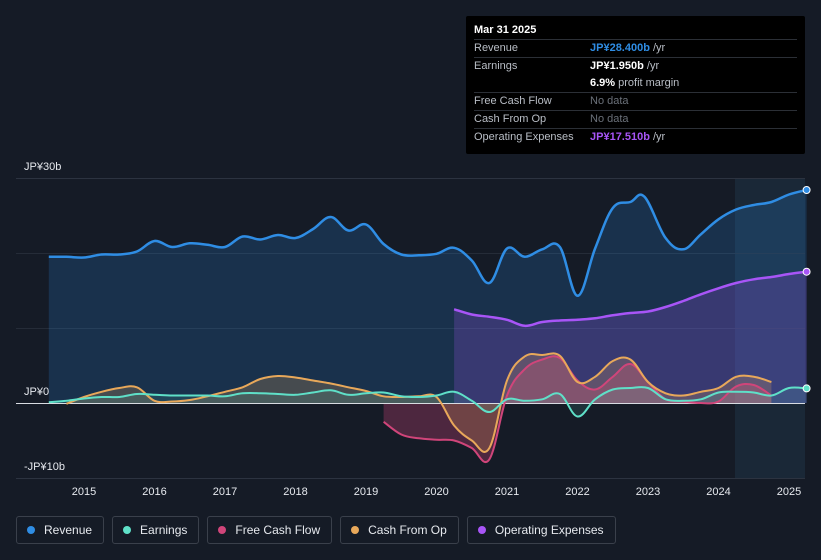 Image resolution: width=821 pixels, height=560 pixels. Describe the element at coordinates (407, 530) in the screenshot. I see `legend-label: Cash From Op` at that location.